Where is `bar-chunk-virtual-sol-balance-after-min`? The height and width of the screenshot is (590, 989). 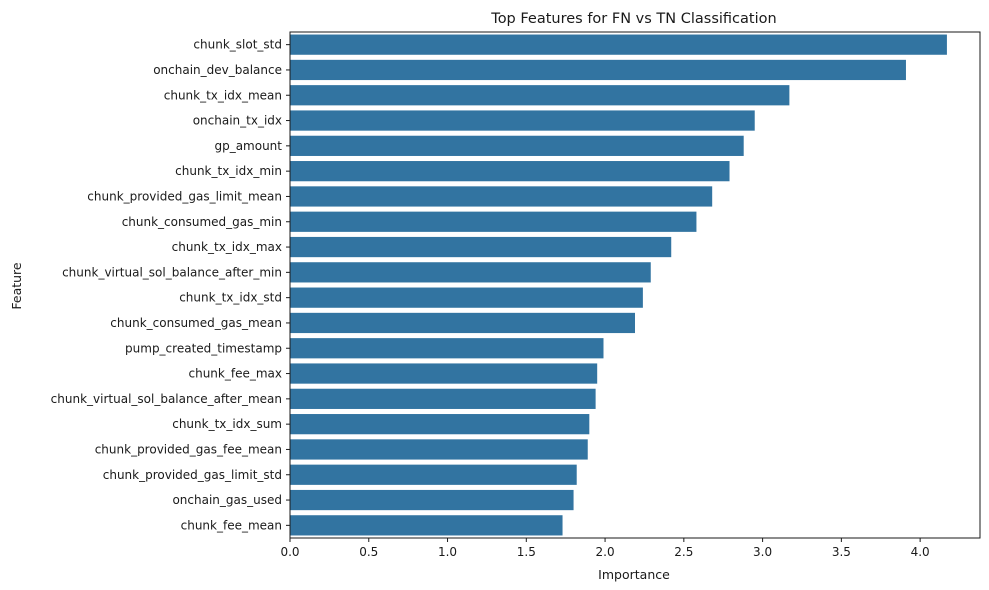
bar-chunk-virtual-sol-balance-after-min is located at coordinates (470, 272).